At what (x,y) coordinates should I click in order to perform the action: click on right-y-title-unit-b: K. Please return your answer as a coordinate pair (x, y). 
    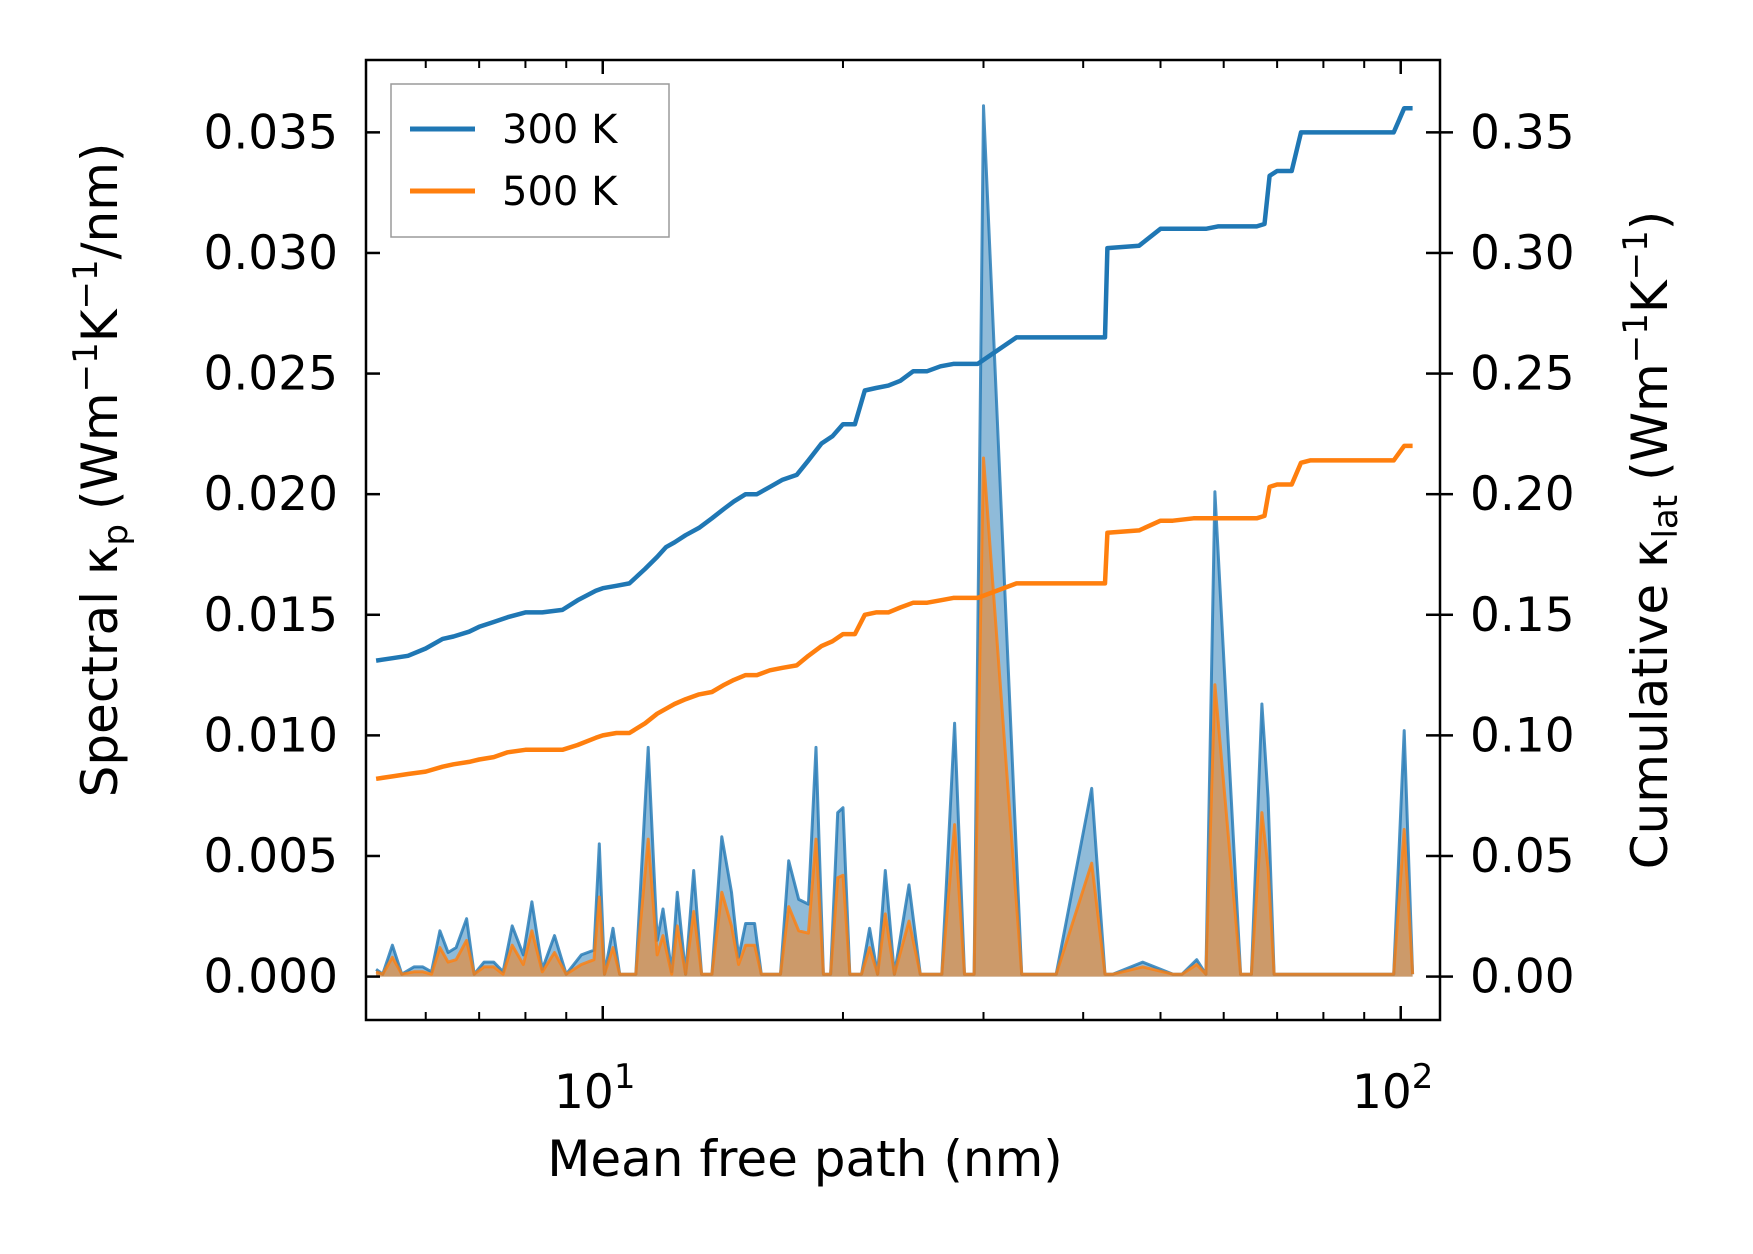
    Looking at the image, I should click on (1650, 296).